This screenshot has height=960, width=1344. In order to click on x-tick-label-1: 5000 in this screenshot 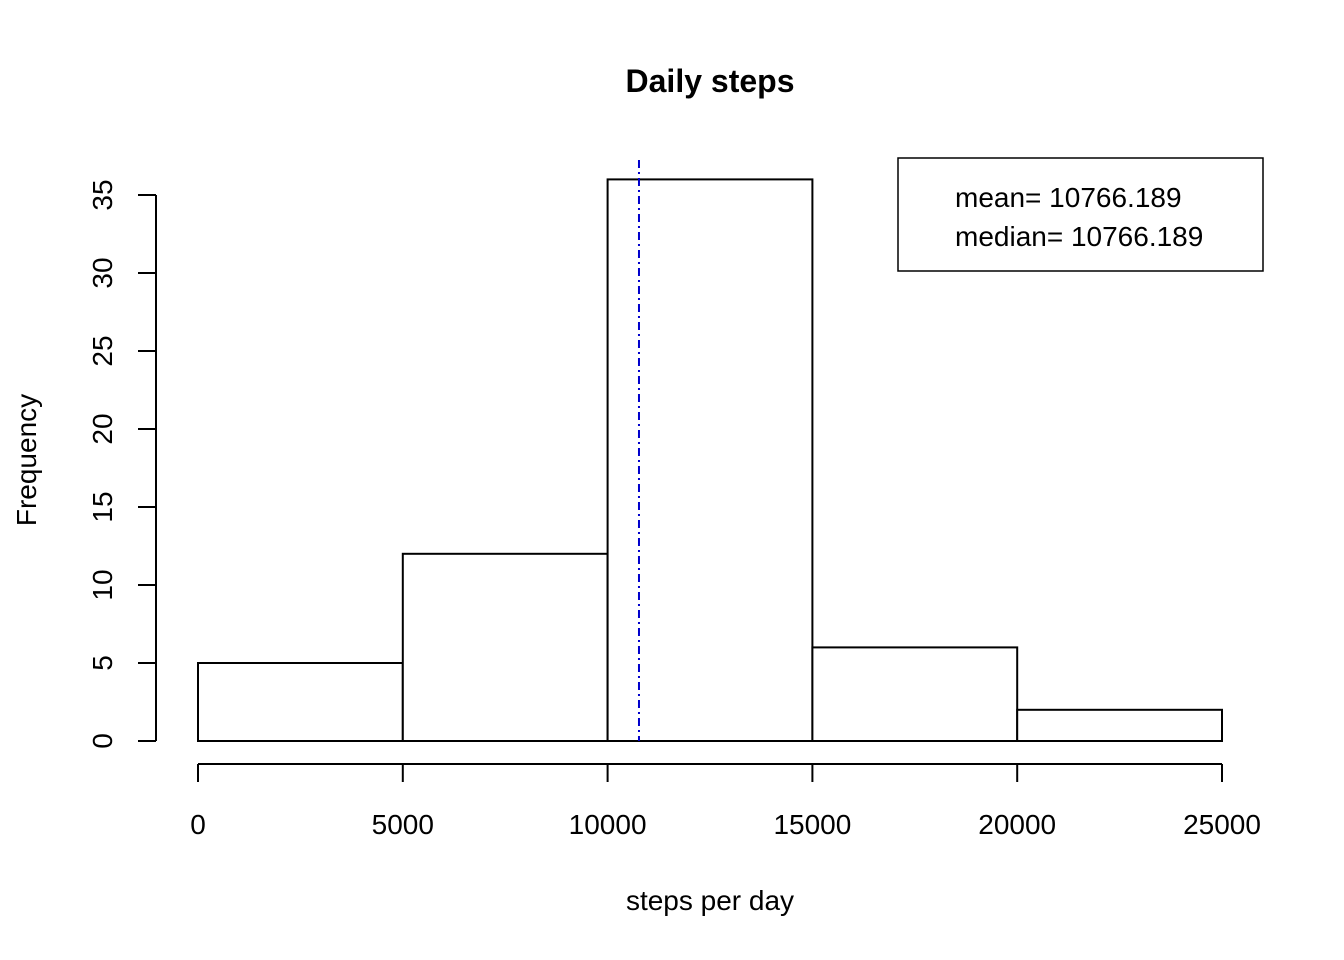, I will do `click(403, 824)`.